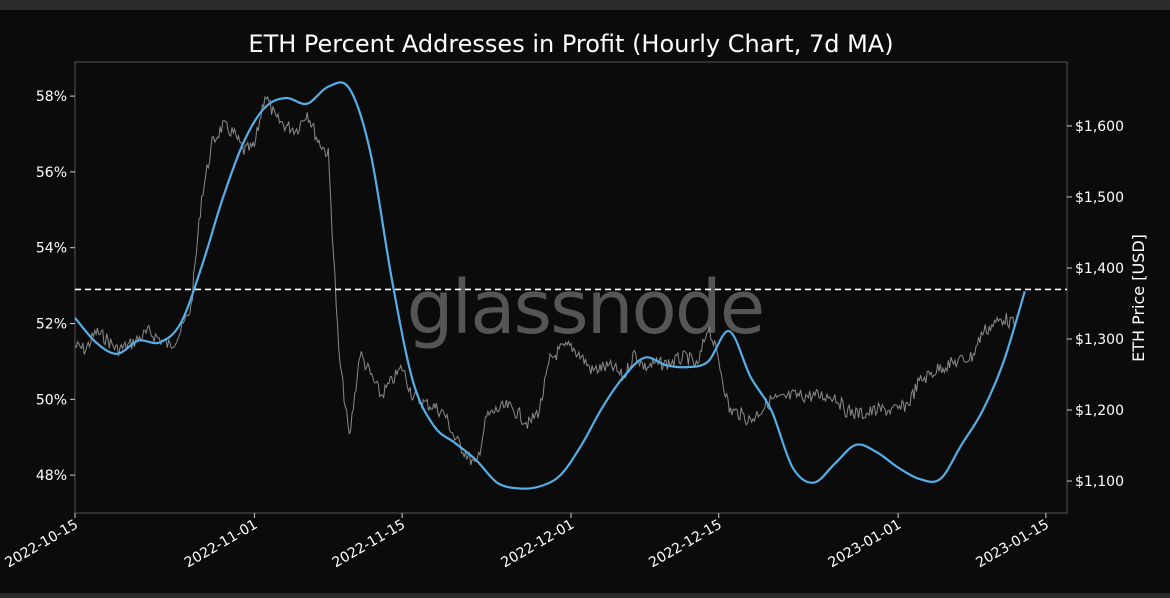 The width and height of the screenshot is (1170, 598). Describe the element at coordinates (1099, 411) in the screenshot. I see `right-tick-label: $1,200` at that location.